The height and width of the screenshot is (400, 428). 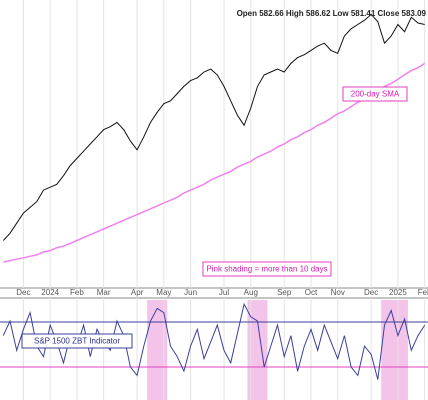 I want to click on x-tick-label: 2025, so click(x=398, y=292).